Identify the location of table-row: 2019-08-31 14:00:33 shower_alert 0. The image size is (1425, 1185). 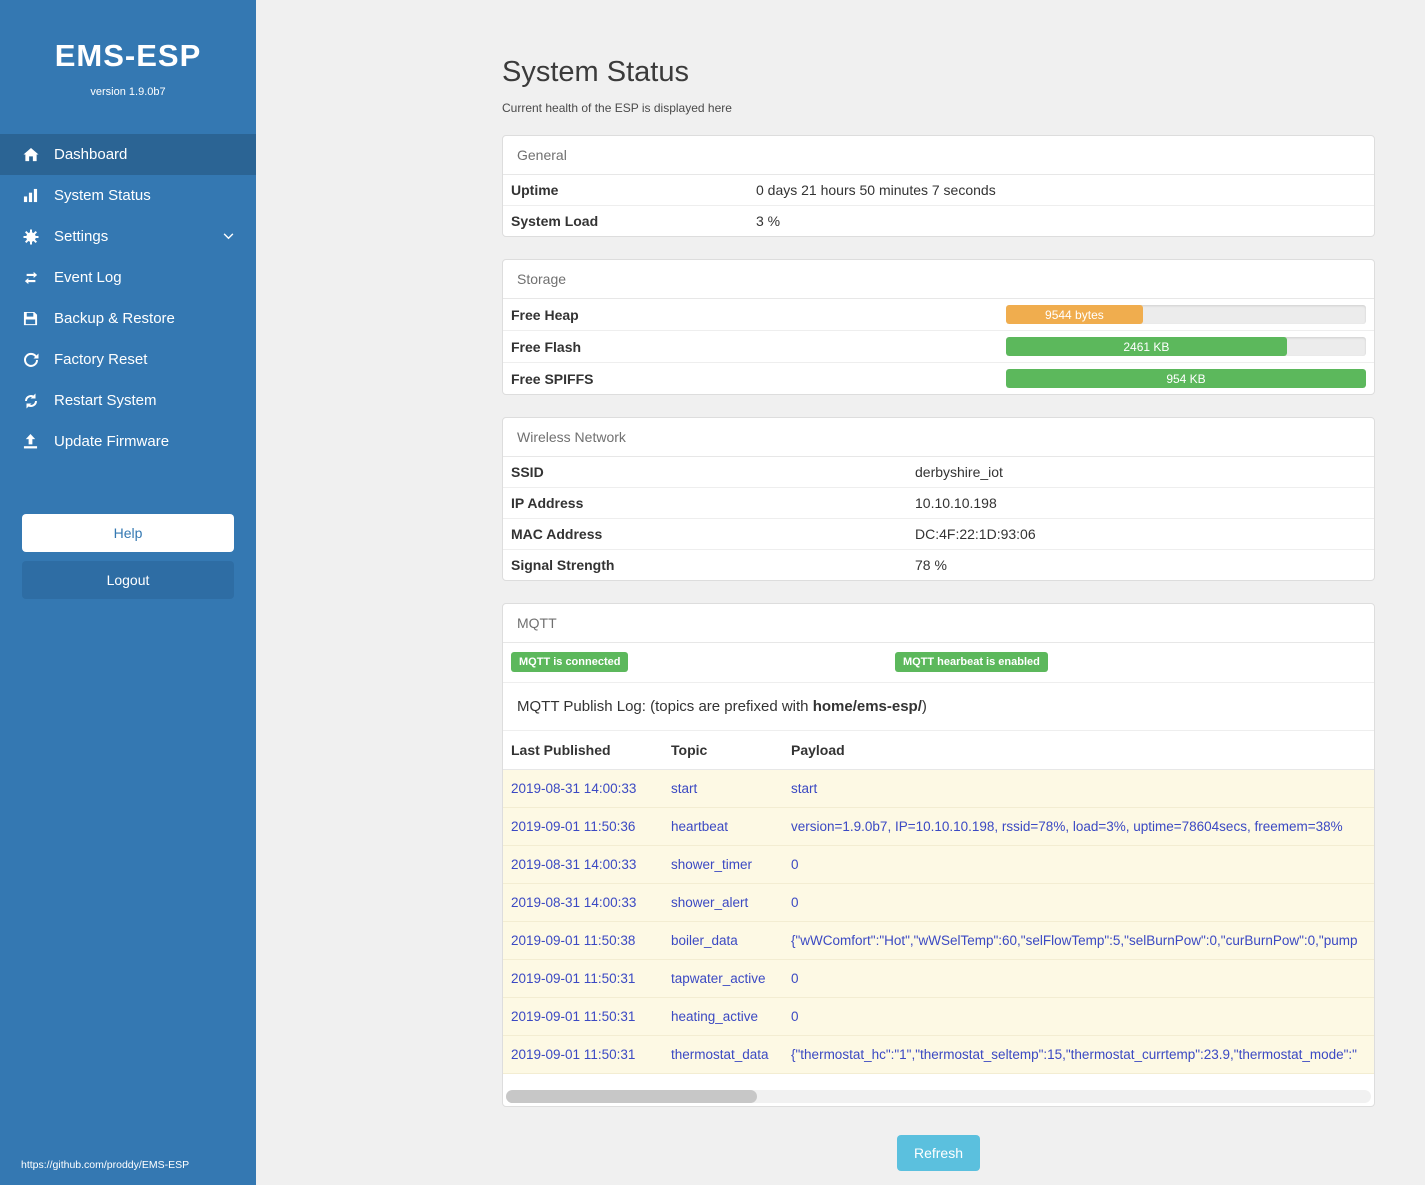
(938, 902).